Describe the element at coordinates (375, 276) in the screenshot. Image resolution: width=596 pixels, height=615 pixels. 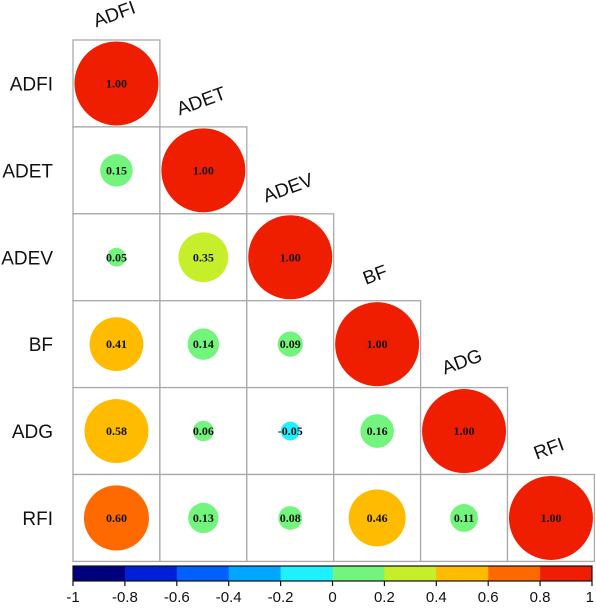
I see `column-label-BF: BF` at that location.